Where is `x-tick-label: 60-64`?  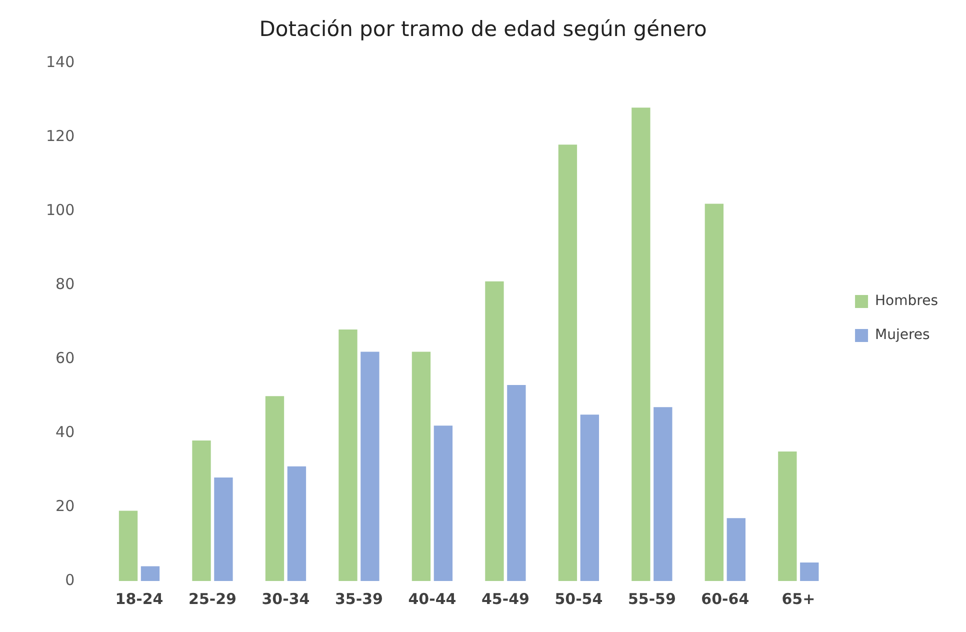
x-tick-label: 60-64 is located at coordinates (725, 599).